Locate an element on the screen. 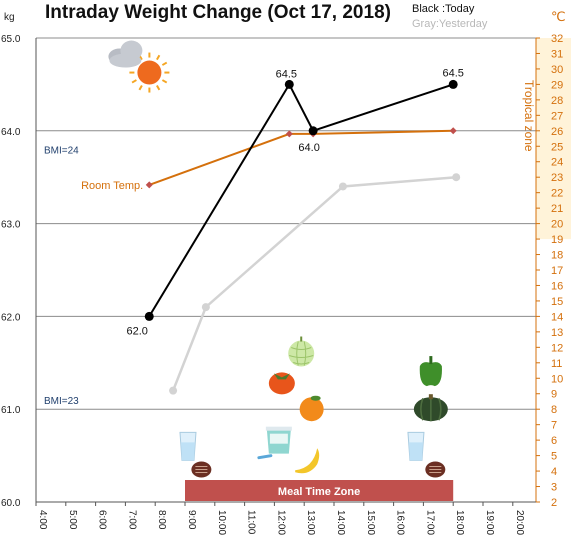  yogurt-icon is located at coordinates (274, 443).